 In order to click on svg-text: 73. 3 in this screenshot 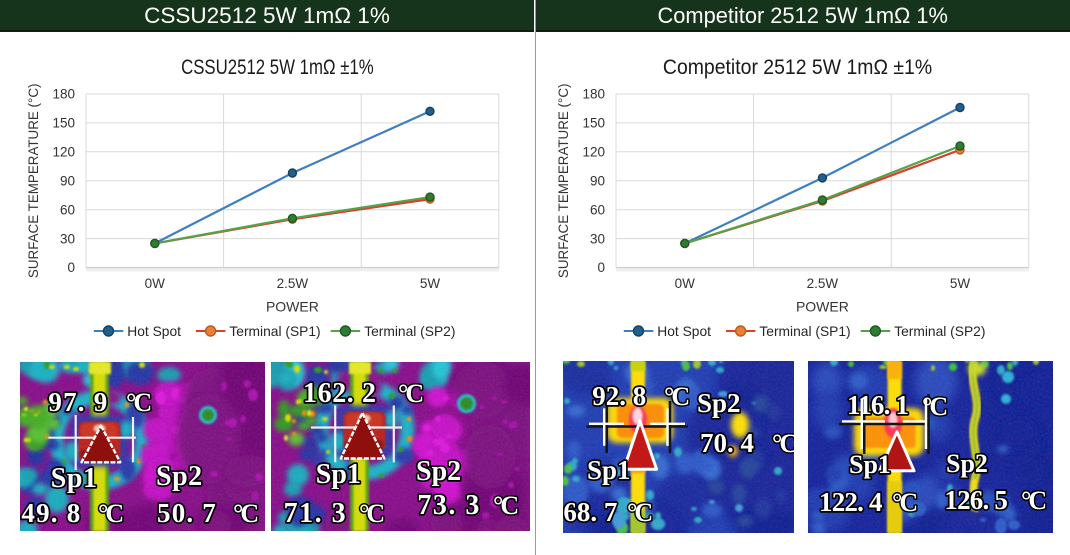, I will do `click(449, 505)`.